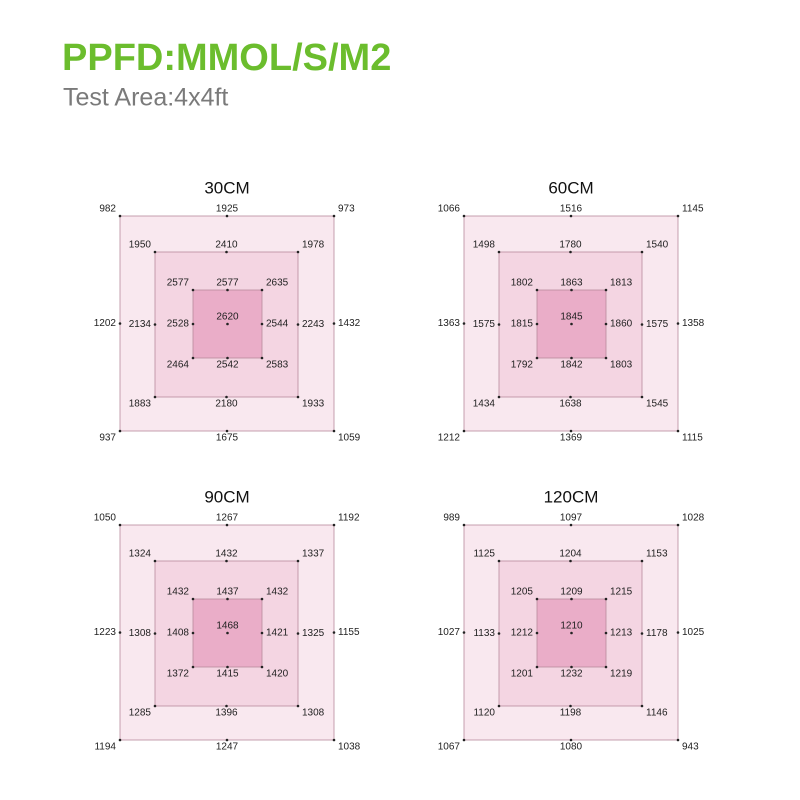  Describe the element at coordinates (105, 323) in the screenshot. I see `value-label: 1202` at that location.